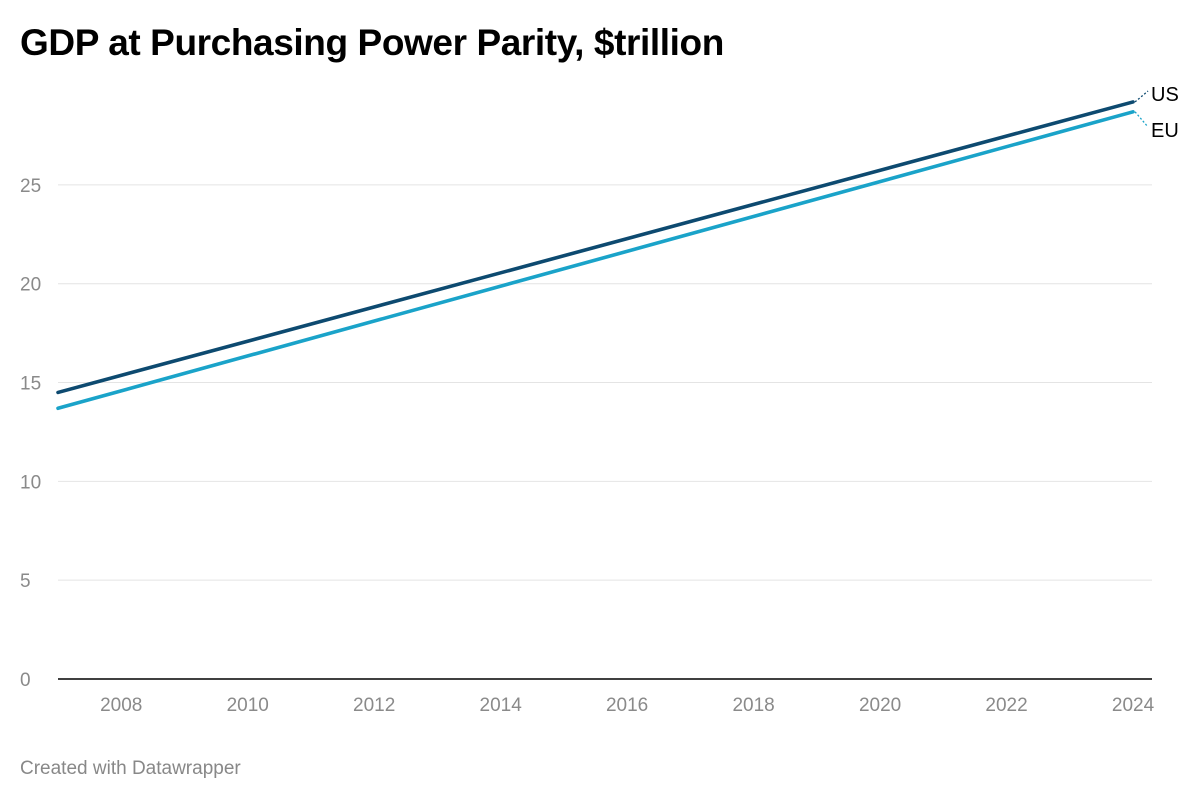 This screenshot has height=801, width=1200. Describe the element at coordinates (25, 680) in the screenshot. I see `y-tick-label-0: 0` at that location.